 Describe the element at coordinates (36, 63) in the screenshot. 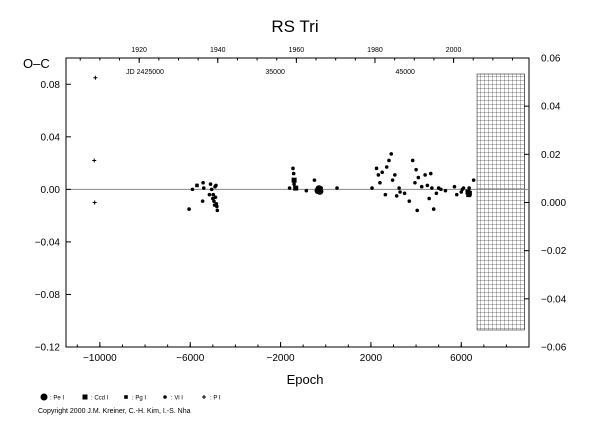

I see `y-axis-label: O–C` at that location.